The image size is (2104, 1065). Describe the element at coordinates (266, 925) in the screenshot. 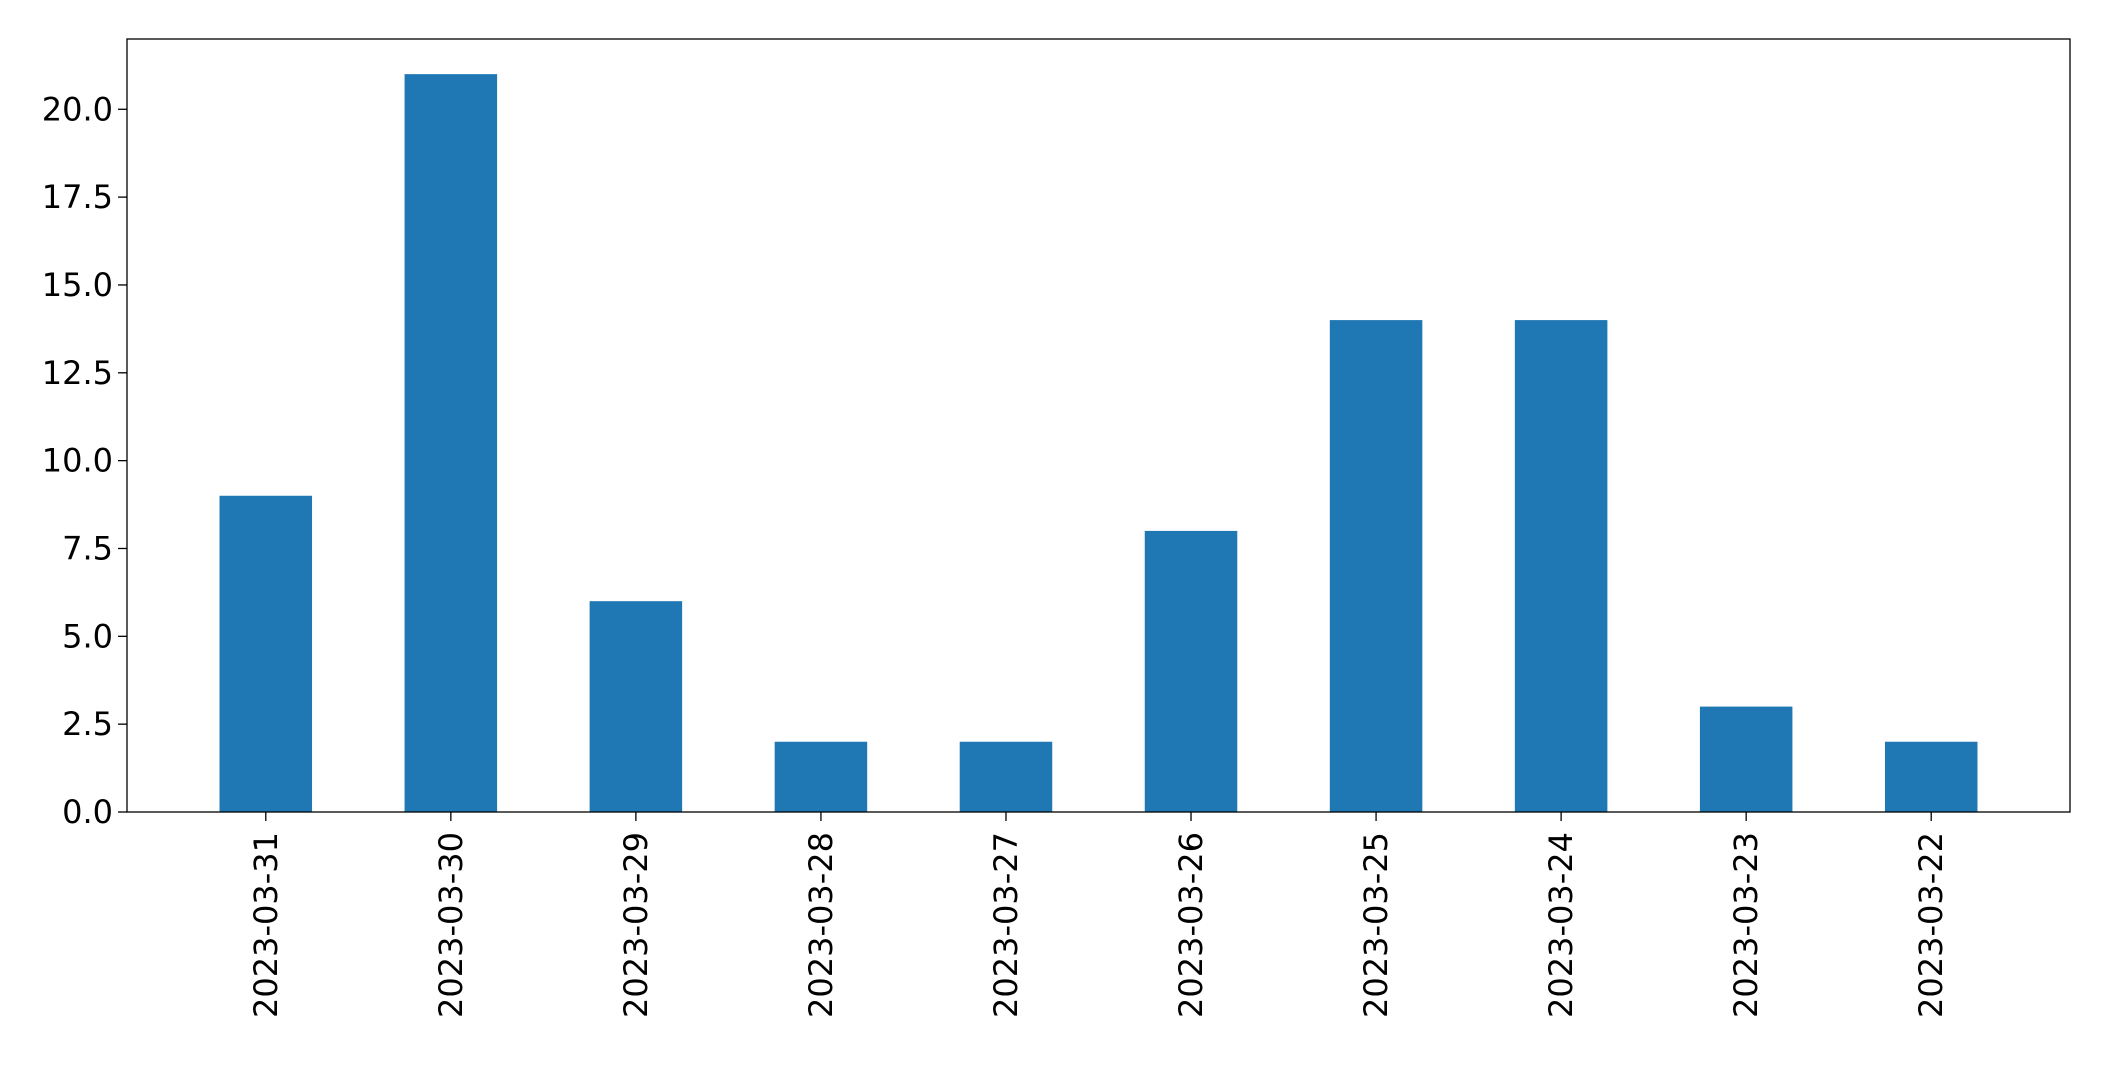

I see `x-tick-label: 2023-03-31` at that location.